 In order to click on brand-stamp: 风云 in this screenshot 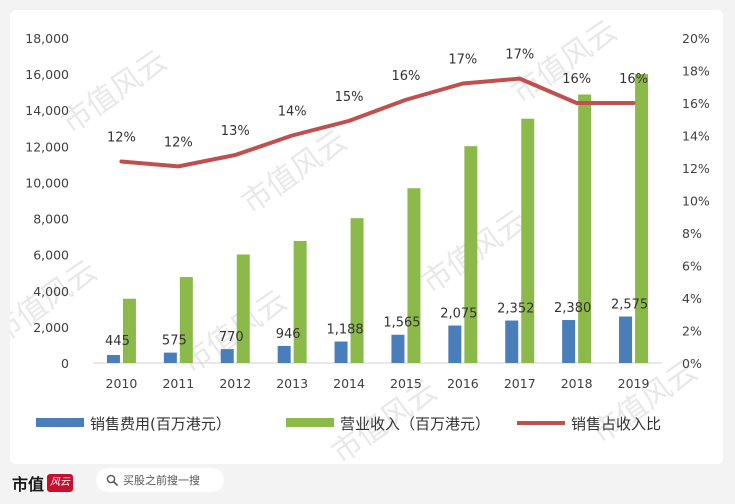, I will do `click(60, 483)`.